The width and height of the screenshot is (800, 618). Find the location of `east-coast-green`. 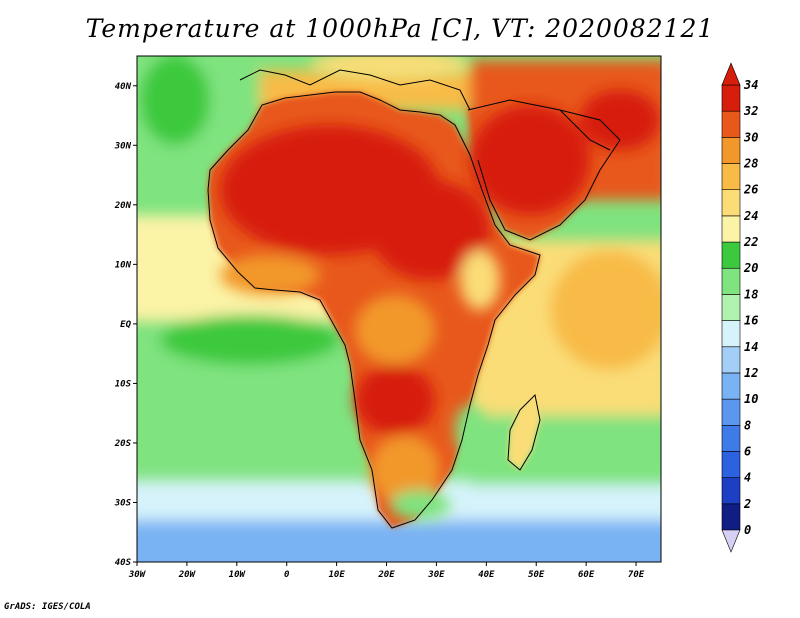

east-coast-green is located at coordinates (470, 430).